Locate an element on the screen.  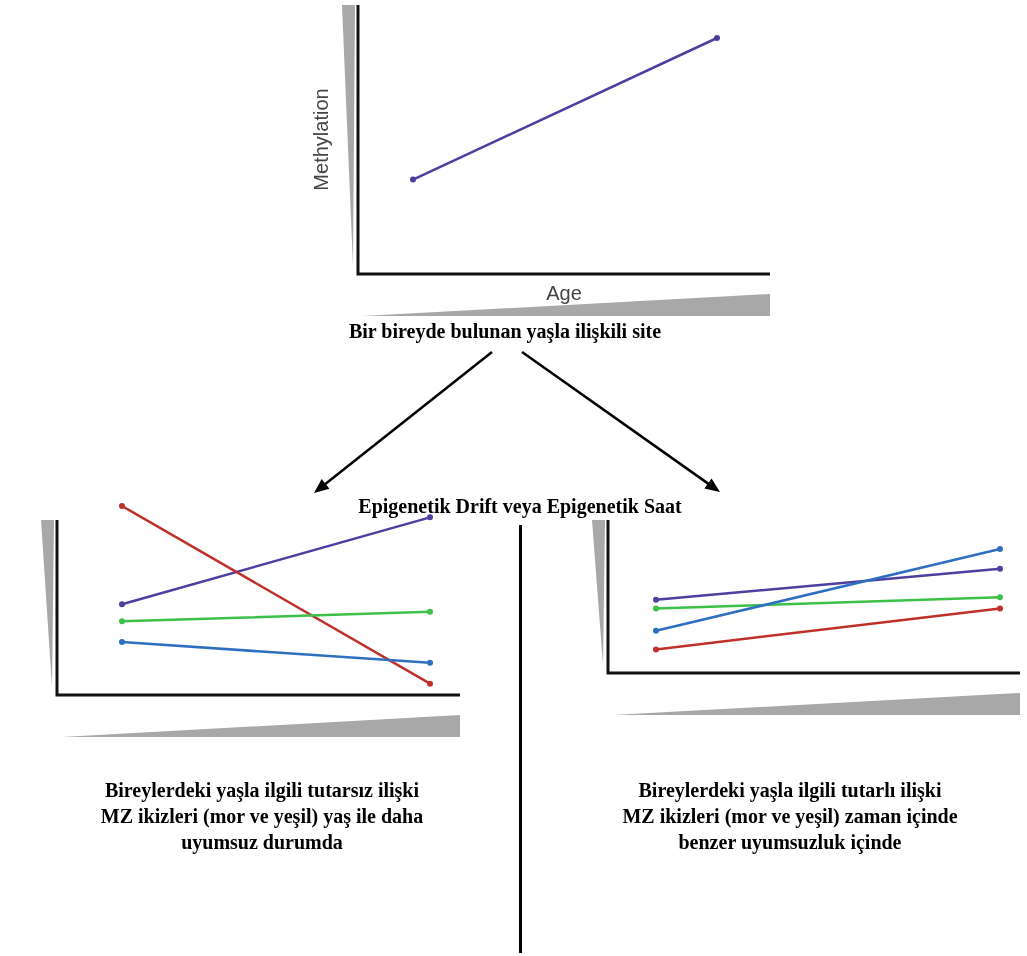
text: Bir bireyde bulunan yaşla ilişkili site is located at coordinates (505, 331).